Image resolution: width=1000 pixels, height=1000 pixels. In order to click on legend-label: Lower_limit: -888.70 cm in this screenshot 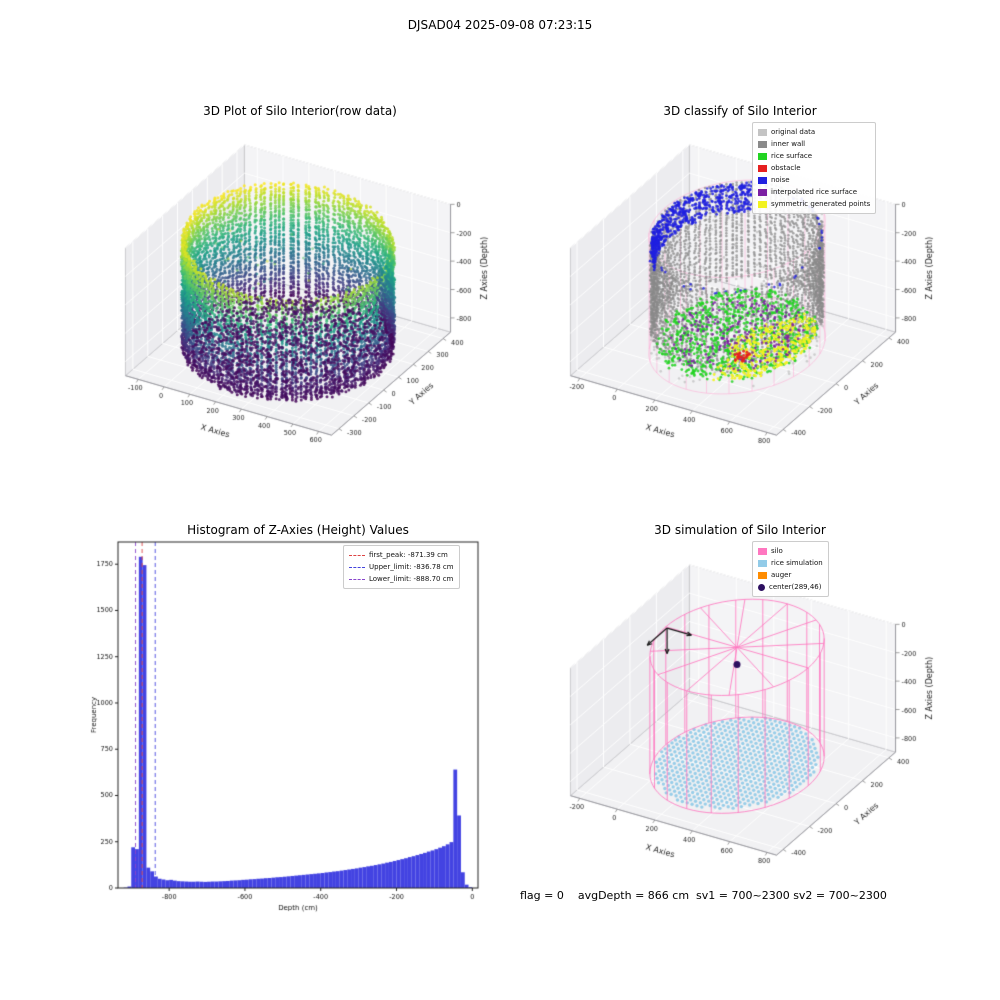, I will do `click(411, 579)`.